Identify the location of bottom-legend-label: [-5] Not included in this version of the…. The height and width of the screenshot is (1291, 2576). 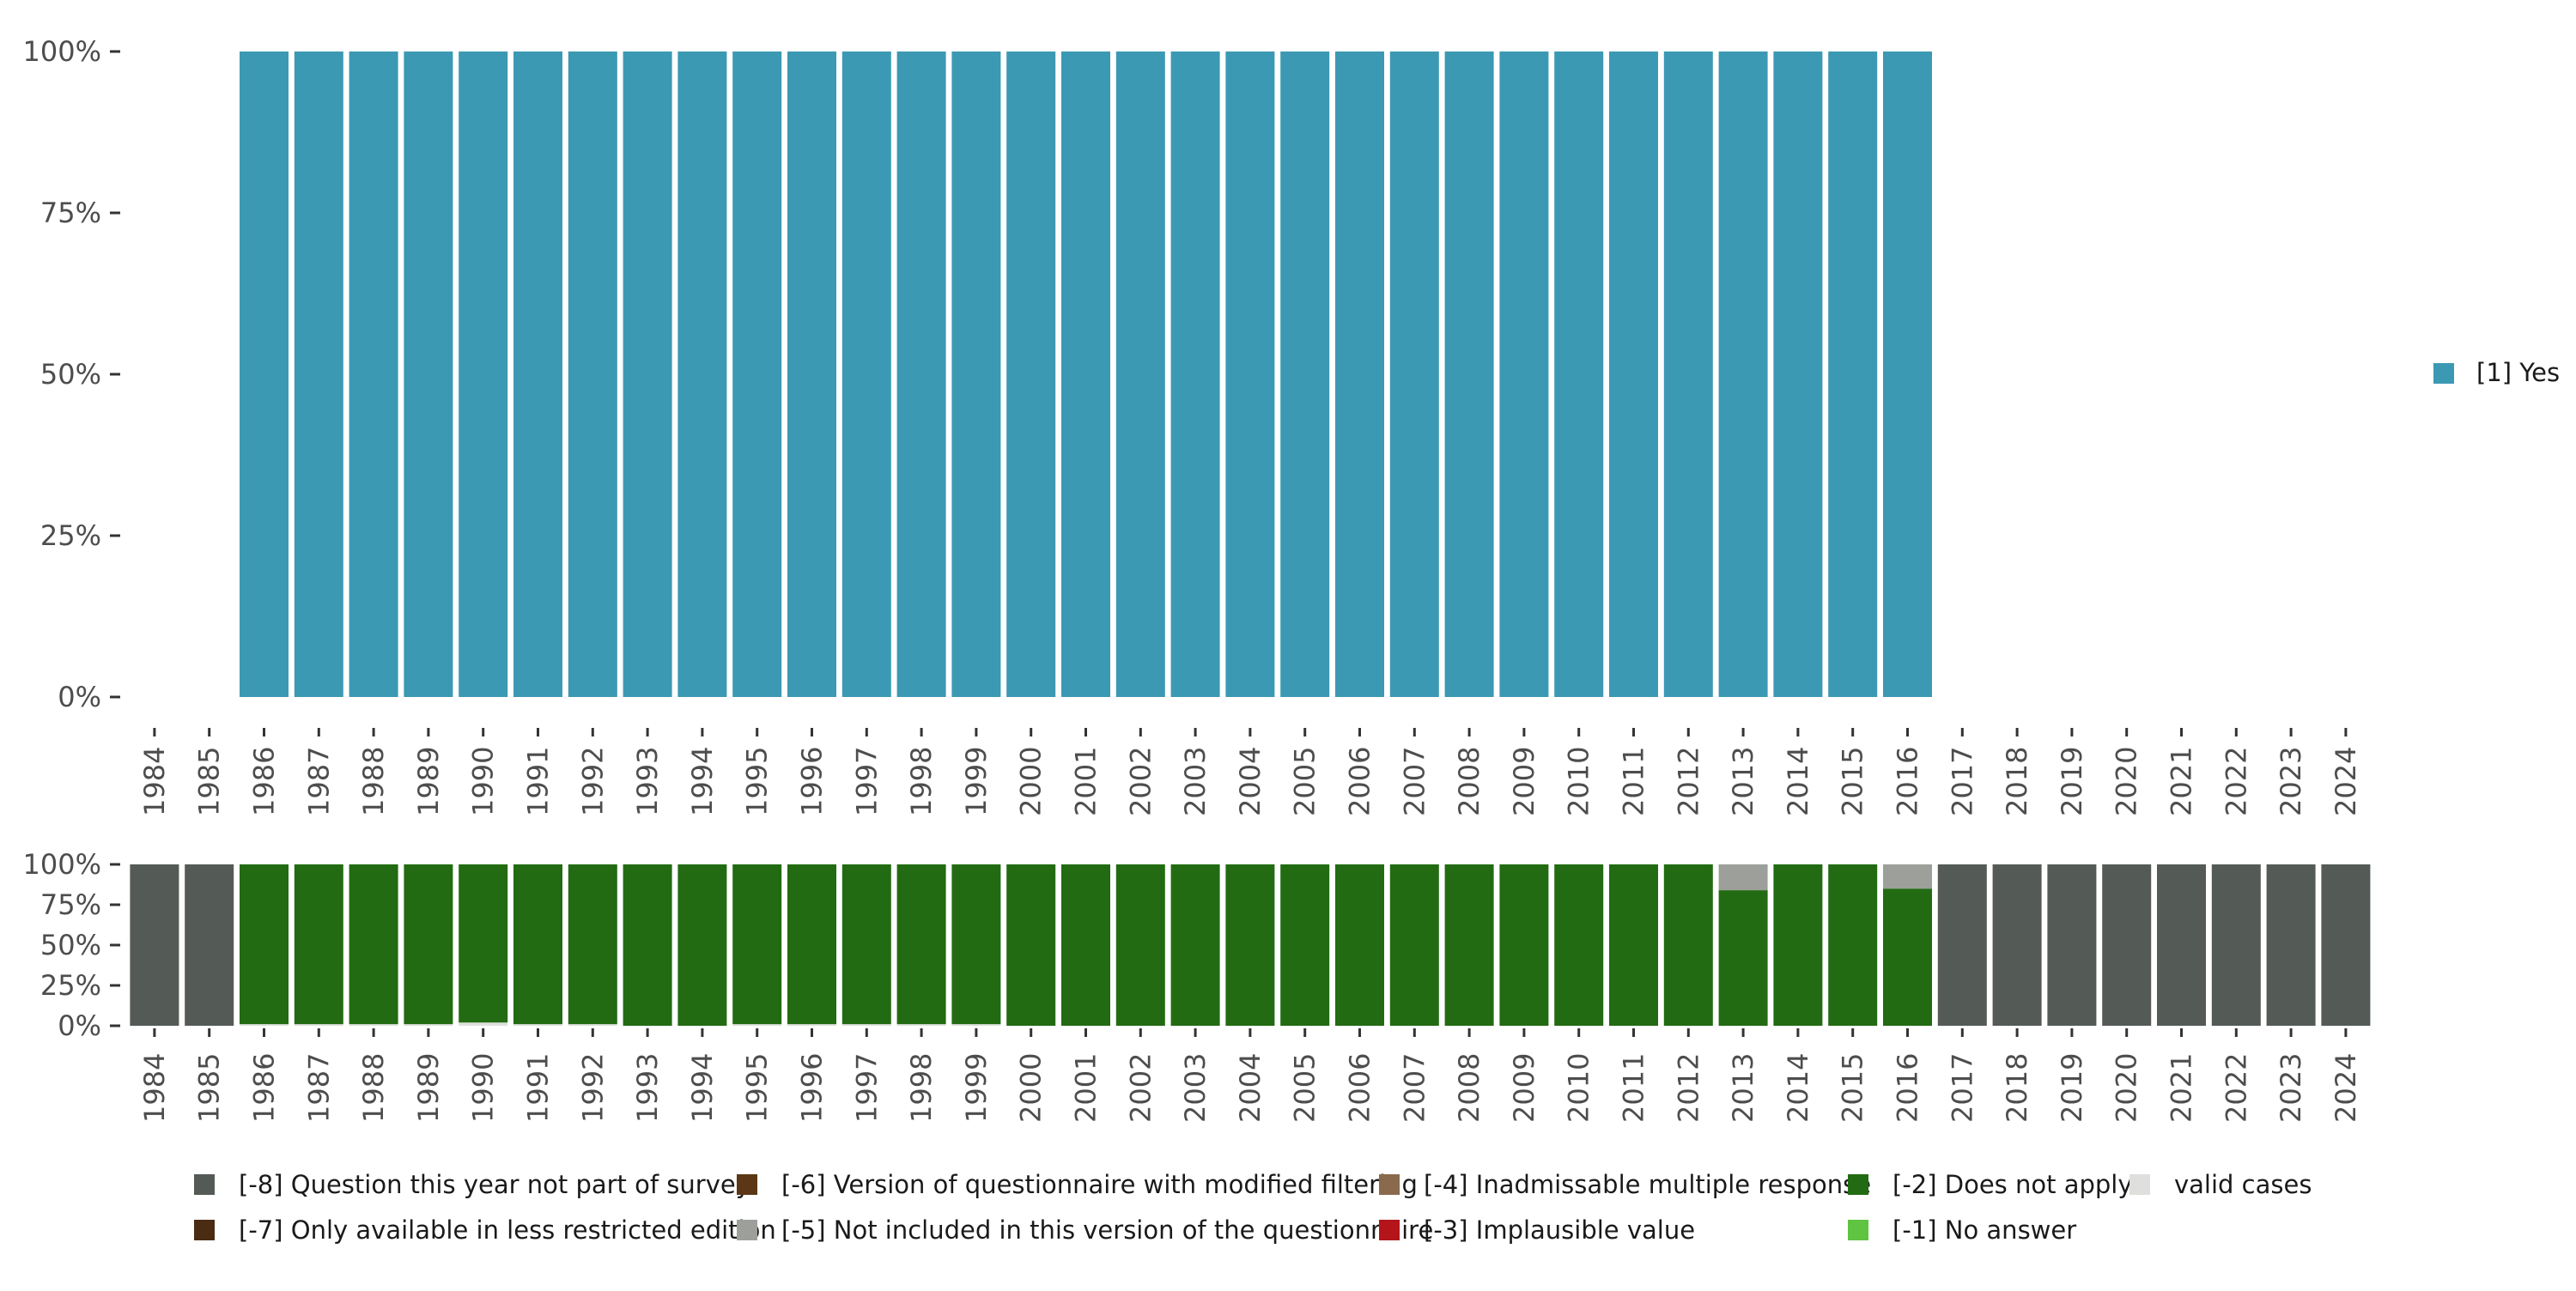
(1107, 1230).